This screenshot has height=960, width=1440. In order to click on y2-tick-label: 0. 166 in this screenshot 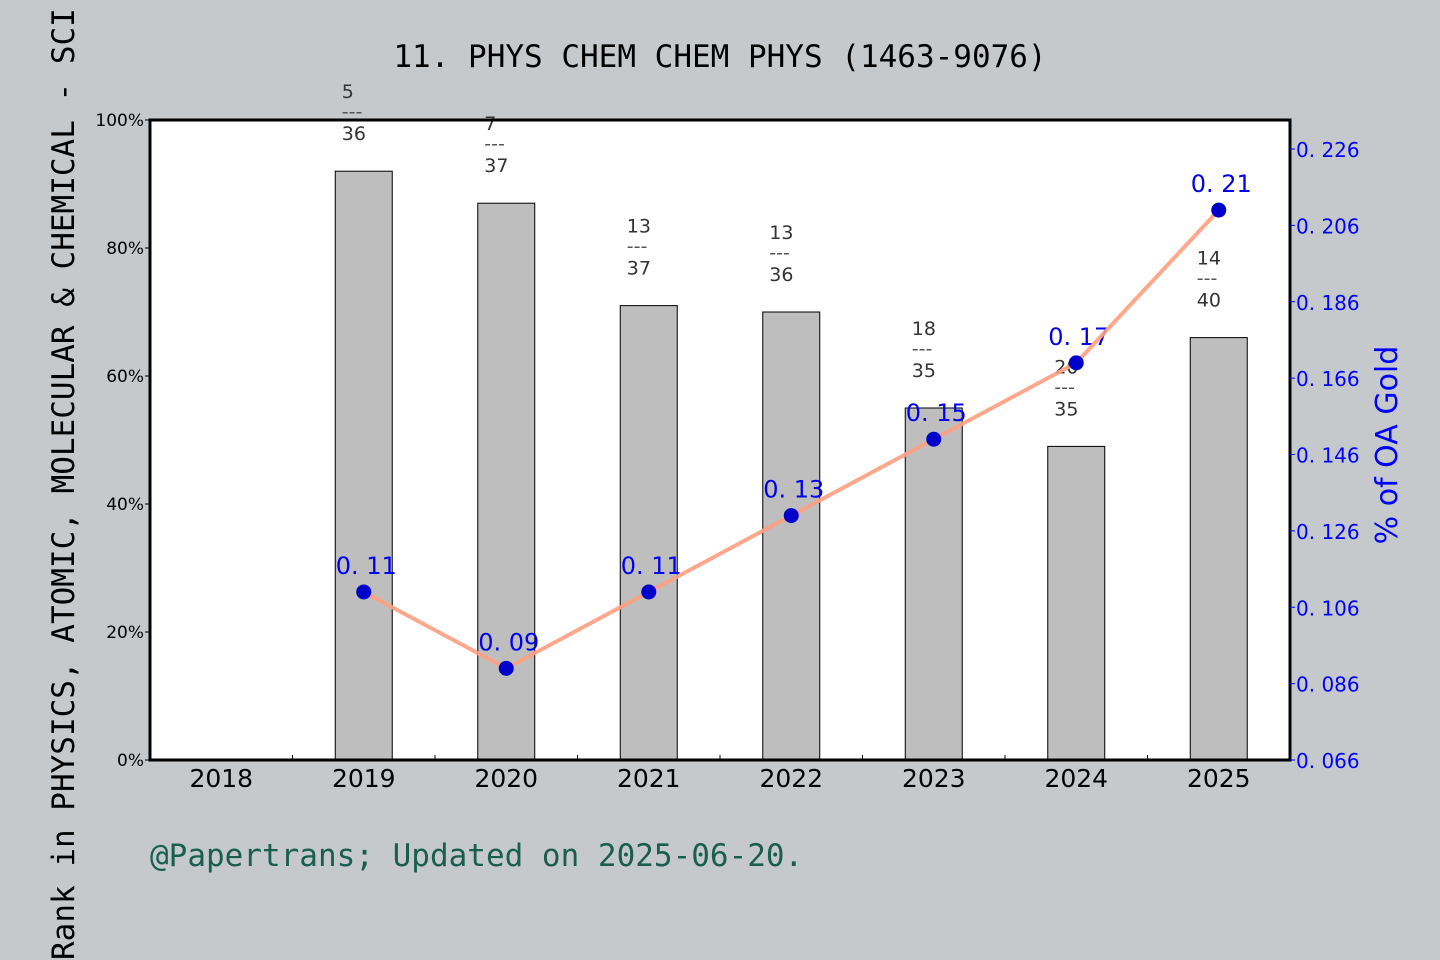, I will do `click(1328, 379)`.